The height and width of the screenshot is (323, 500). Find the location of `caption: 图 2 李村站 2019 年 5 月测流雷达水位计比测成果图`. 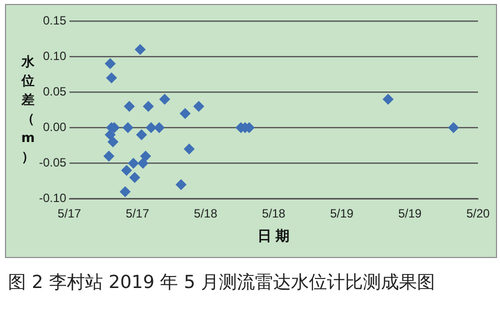

caption: 图 2 李村站 2019 年 5 月测流雷达水位计比测成果图 is located at coordinates (222, 282).